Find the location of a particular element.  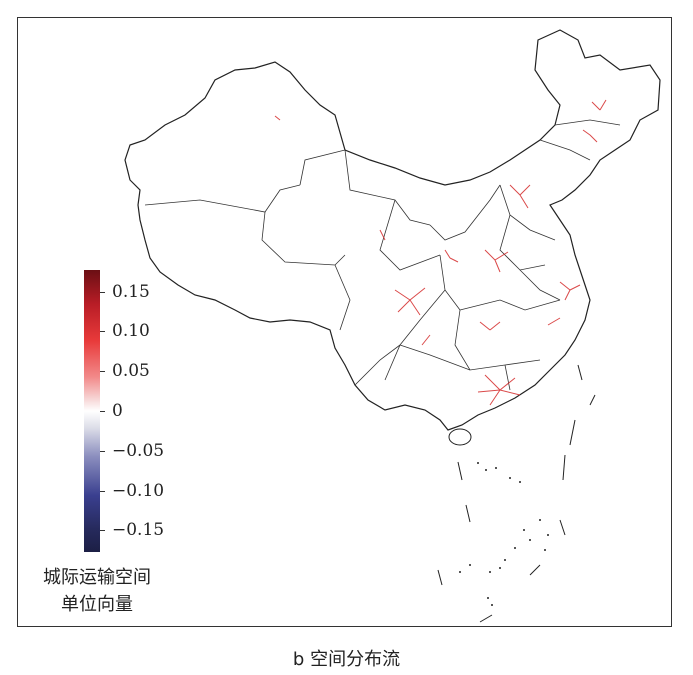

colorbar-tick-label: −0.05 is located at coordinates (138, 451).